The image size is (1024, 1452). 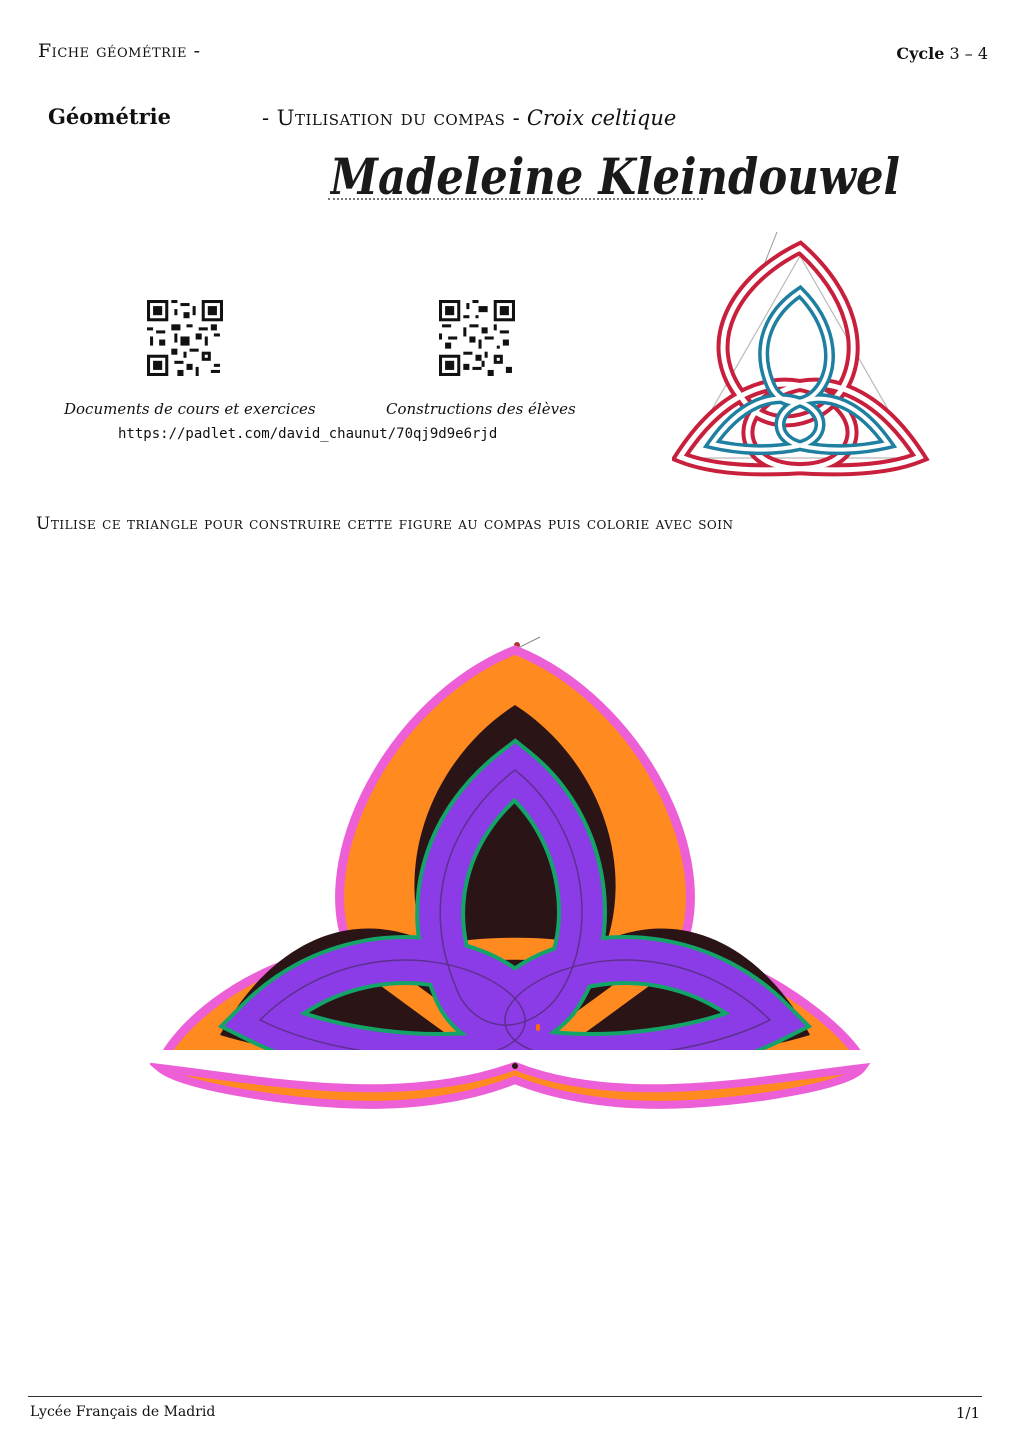 I want to click on sheet-header: Fiche géométrie -, so click(x=119, y=51).